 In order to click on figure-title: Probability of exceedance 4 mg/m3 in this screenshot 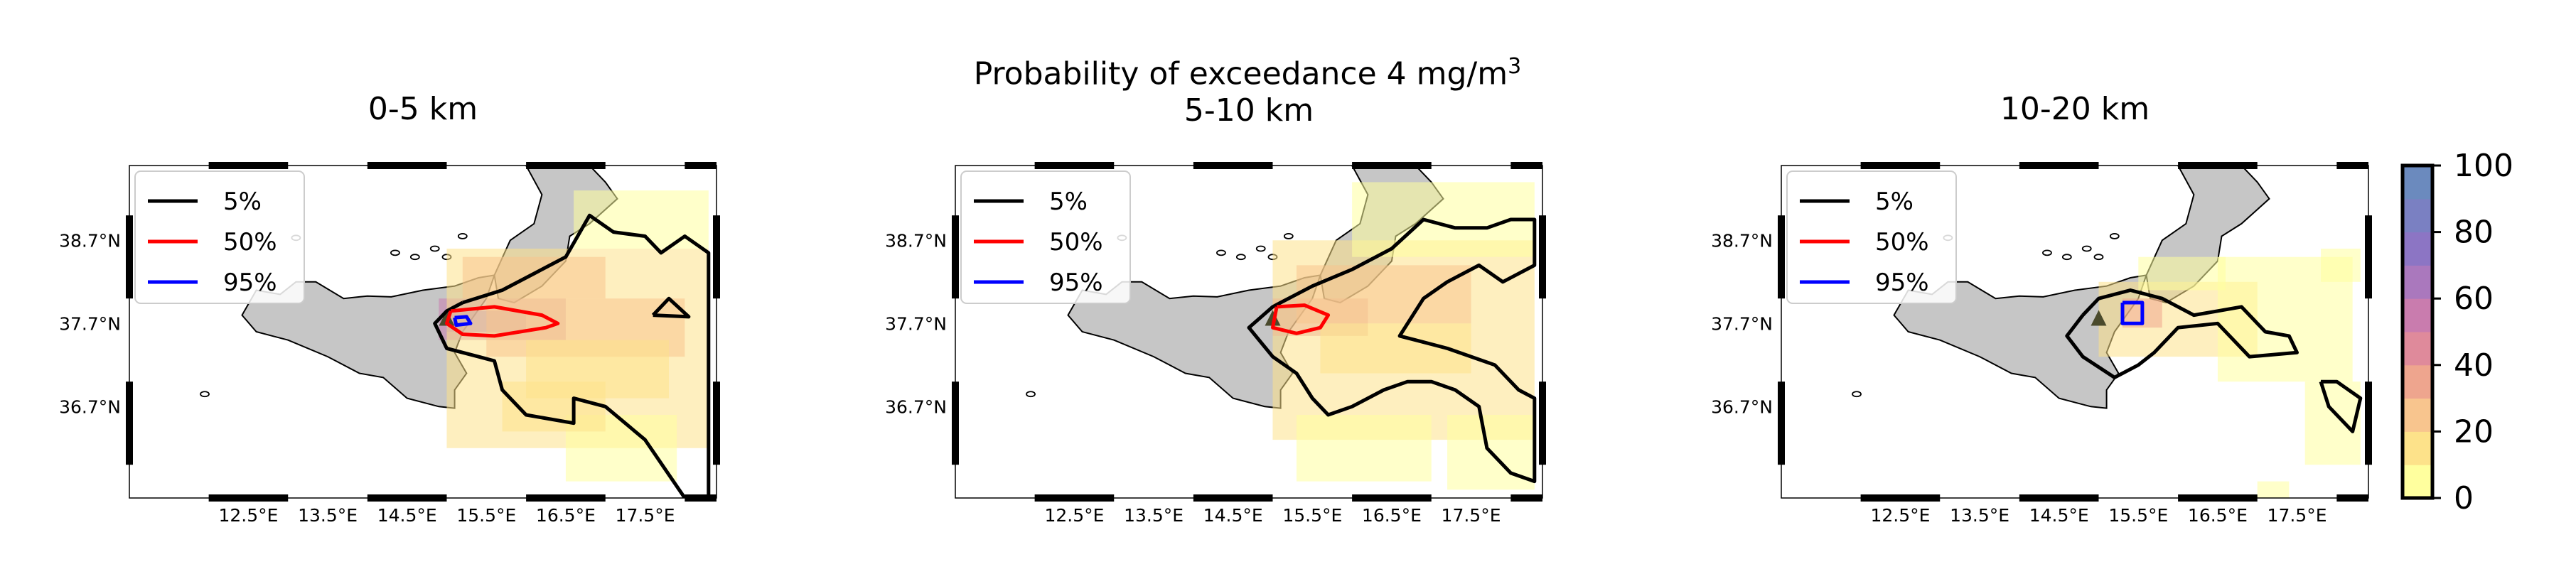, I will do `click(1247, 70)`.